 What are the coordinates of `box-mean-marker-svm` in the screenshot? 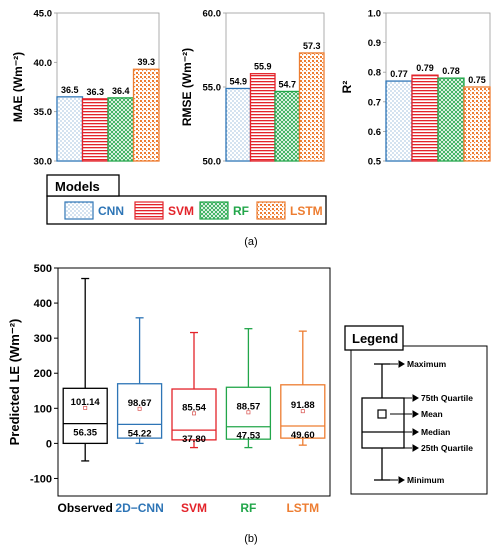 It's located at (194, 413).